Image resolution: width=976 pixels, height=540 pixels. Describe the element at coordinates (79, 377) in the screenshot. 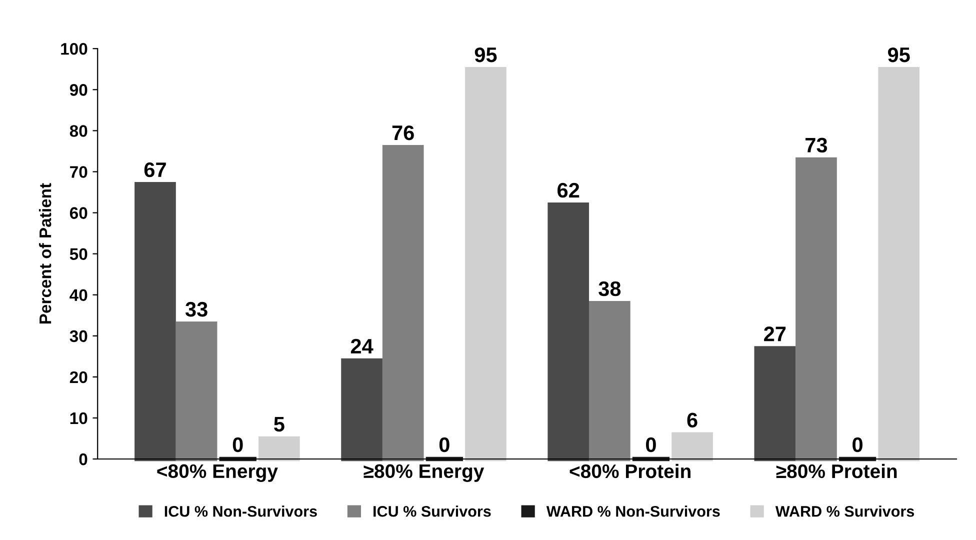

I see `y-tick-label: 20` at that location.